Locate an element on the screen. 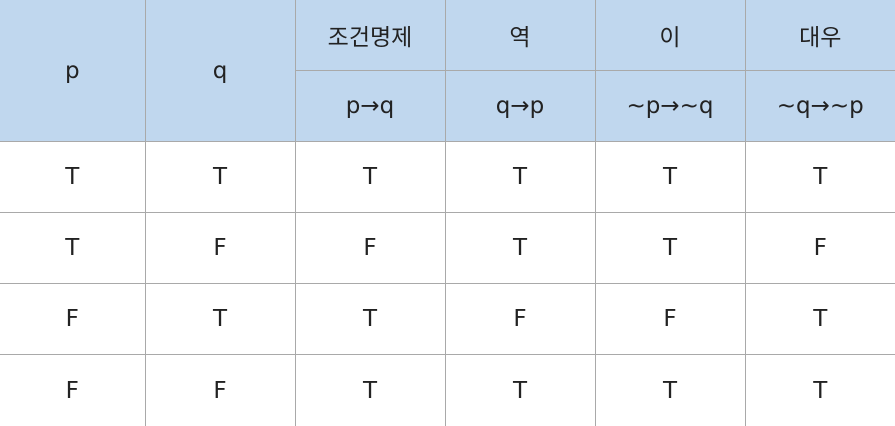 Image resolution: width=895 pixels, height=426 pixels. header-p: p is located at coordinates (73, 71).